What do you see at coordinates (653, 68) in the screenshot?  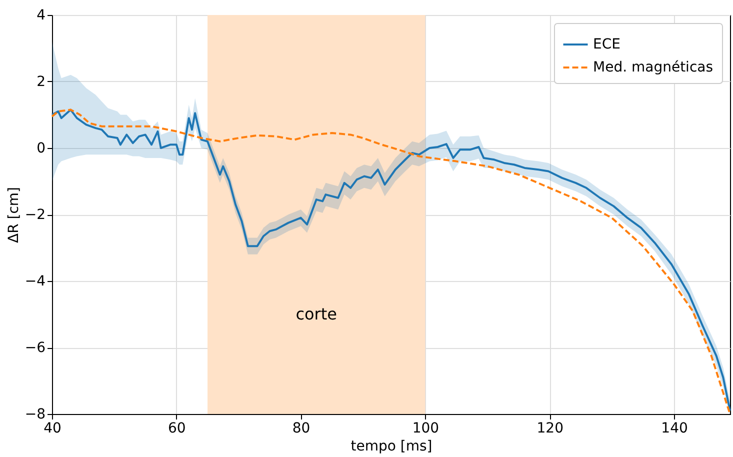 I see `legend-label: Med. magnéticas` at bounding box center [653, 68].